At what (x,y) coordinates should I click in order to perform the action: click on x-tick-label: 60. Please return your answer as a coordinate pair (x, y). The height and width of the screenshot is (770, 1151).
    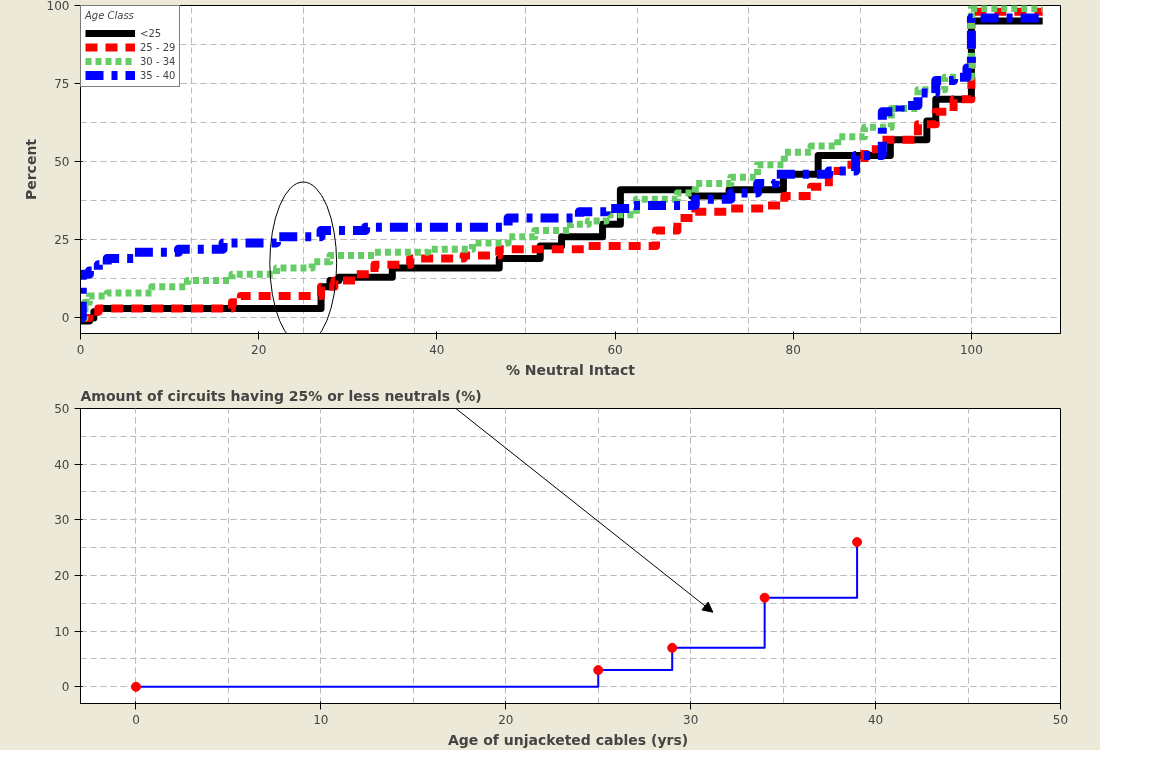
    Looking at the image, I should click on (615, 349).